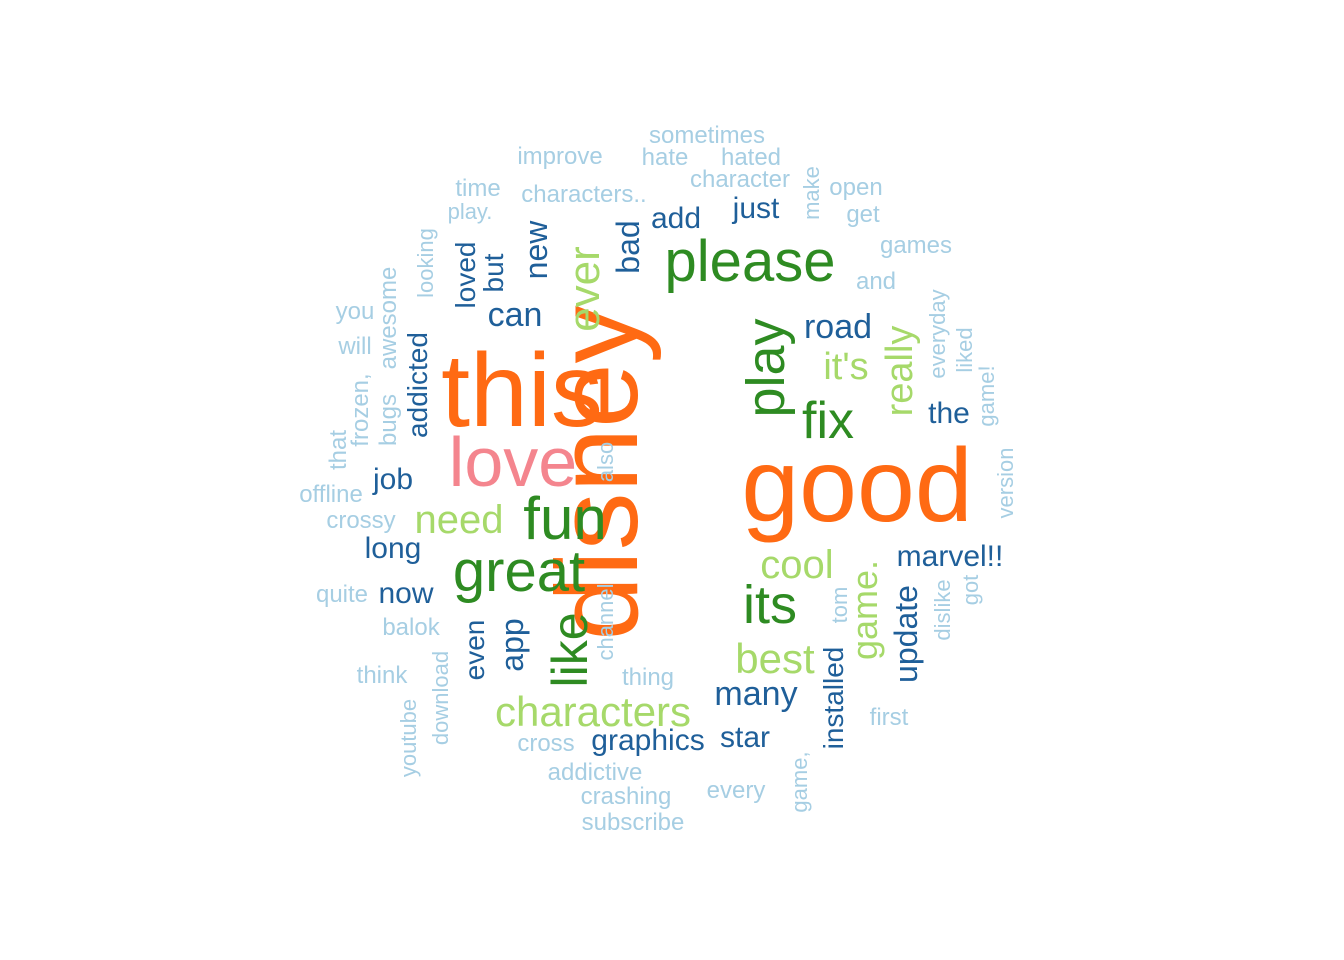  What do you see at coordinates (916, 245) in the screenshot?
I see `word-games: games` at bounding box center [916, 245].